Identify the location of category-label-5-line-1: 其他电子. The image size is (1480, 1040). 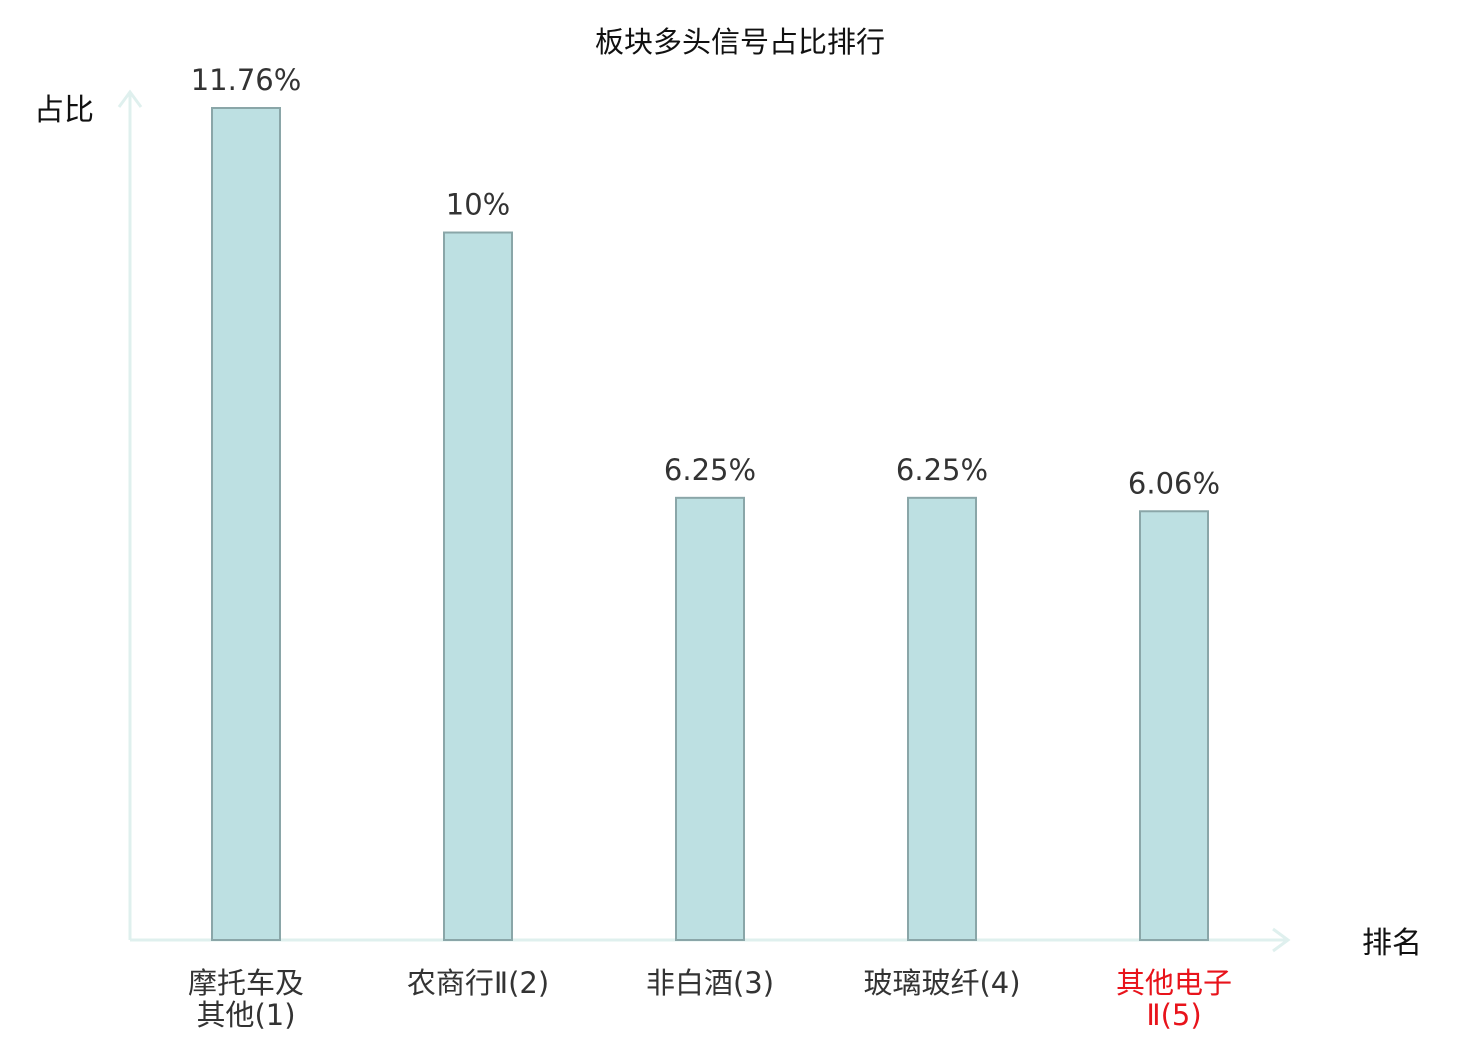
(1174, 983).